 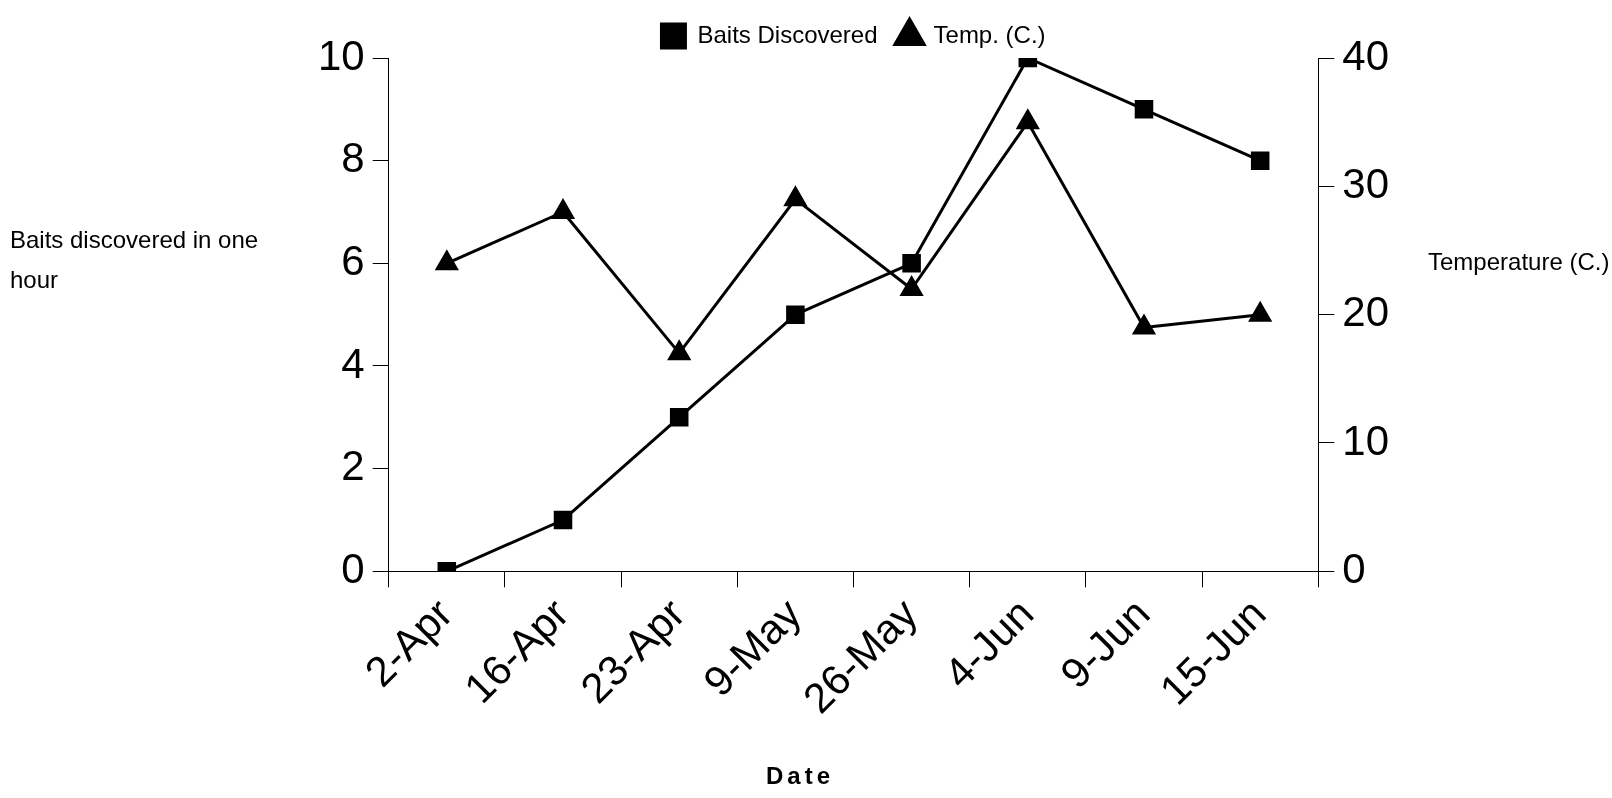 I want to click on legend-label: Temp. (C.), so click(x=989, y=34).